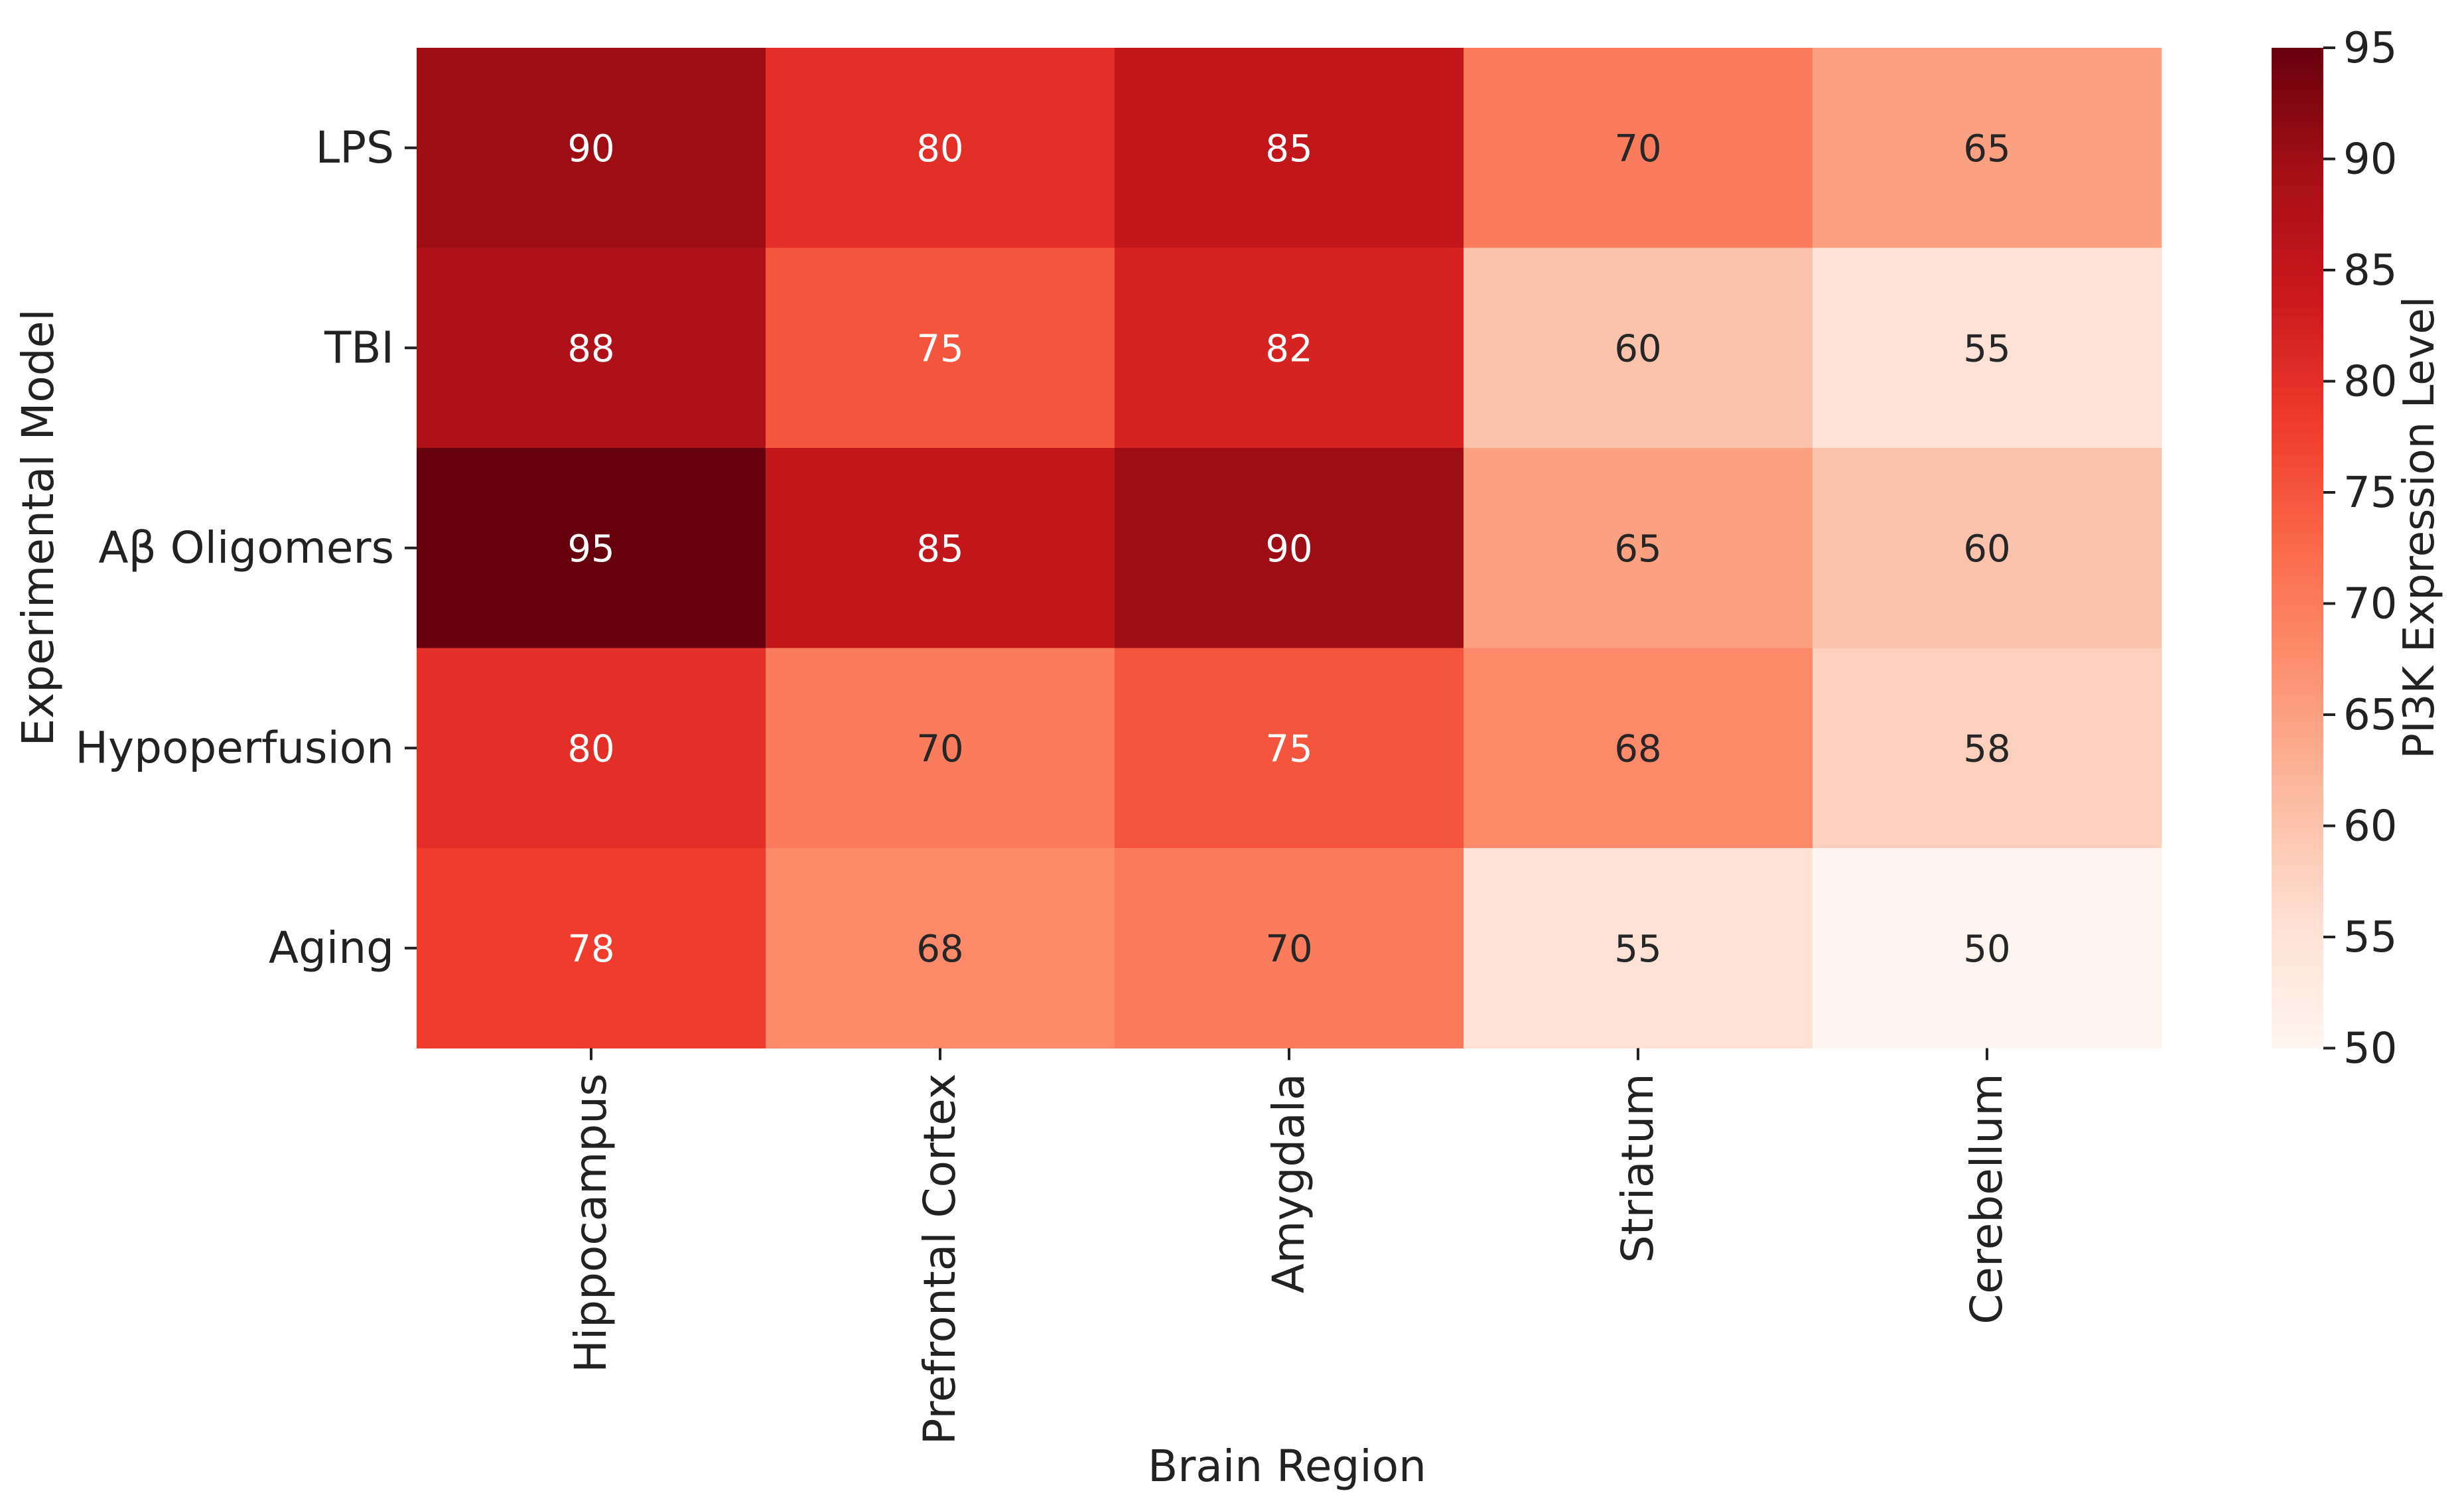  What do you see at coordinates (2370, 159) in the screenshot?
I see `colorbar-tick-label: 90` at bounding box center [2370, 159].